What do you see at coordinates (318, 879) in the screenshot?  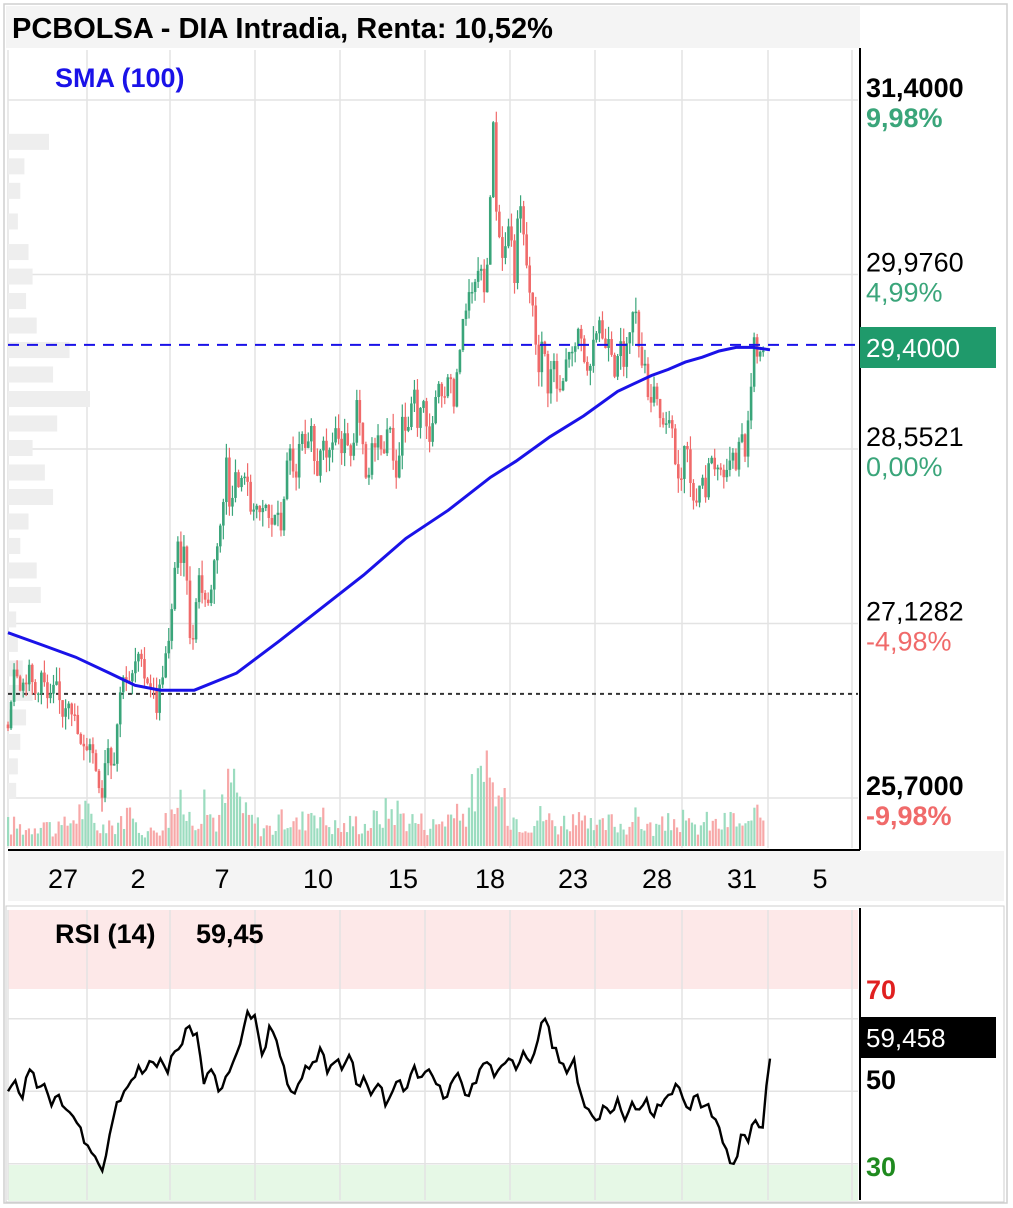 I see `x-tick-label: 10` at bounding box center [318, 879].